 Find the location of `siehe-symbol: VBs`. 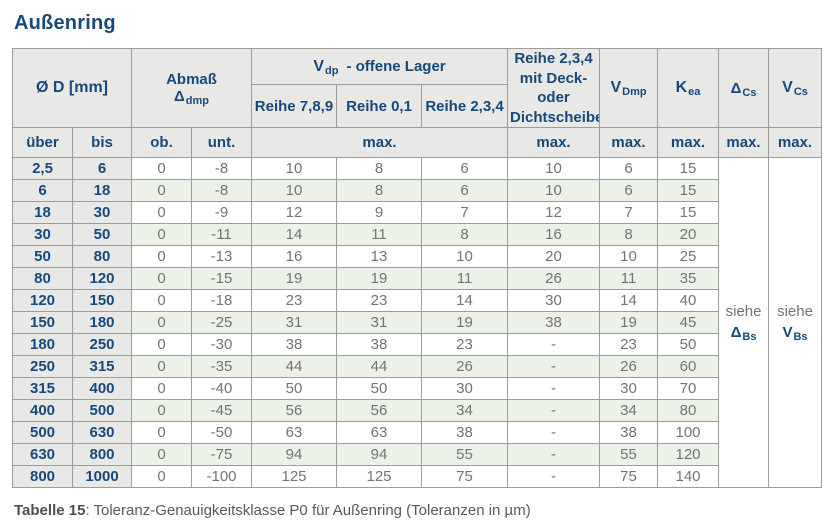

siehe-symbol: VBs is located at coordinates (795, 333).